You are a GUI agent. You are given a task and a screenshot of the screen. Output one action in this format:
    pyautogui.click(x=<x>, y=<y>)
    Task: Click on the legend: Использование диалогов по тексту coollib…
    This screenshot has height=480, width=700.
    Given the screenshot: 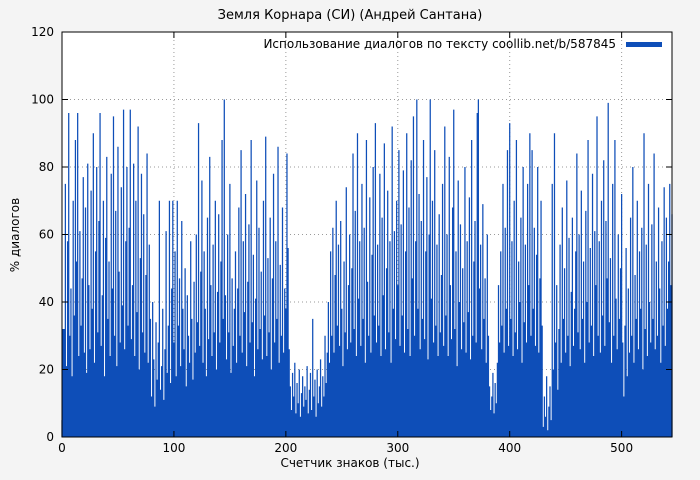 What is the action you would take?
    pyautogui.click(x=462, y=44)
    